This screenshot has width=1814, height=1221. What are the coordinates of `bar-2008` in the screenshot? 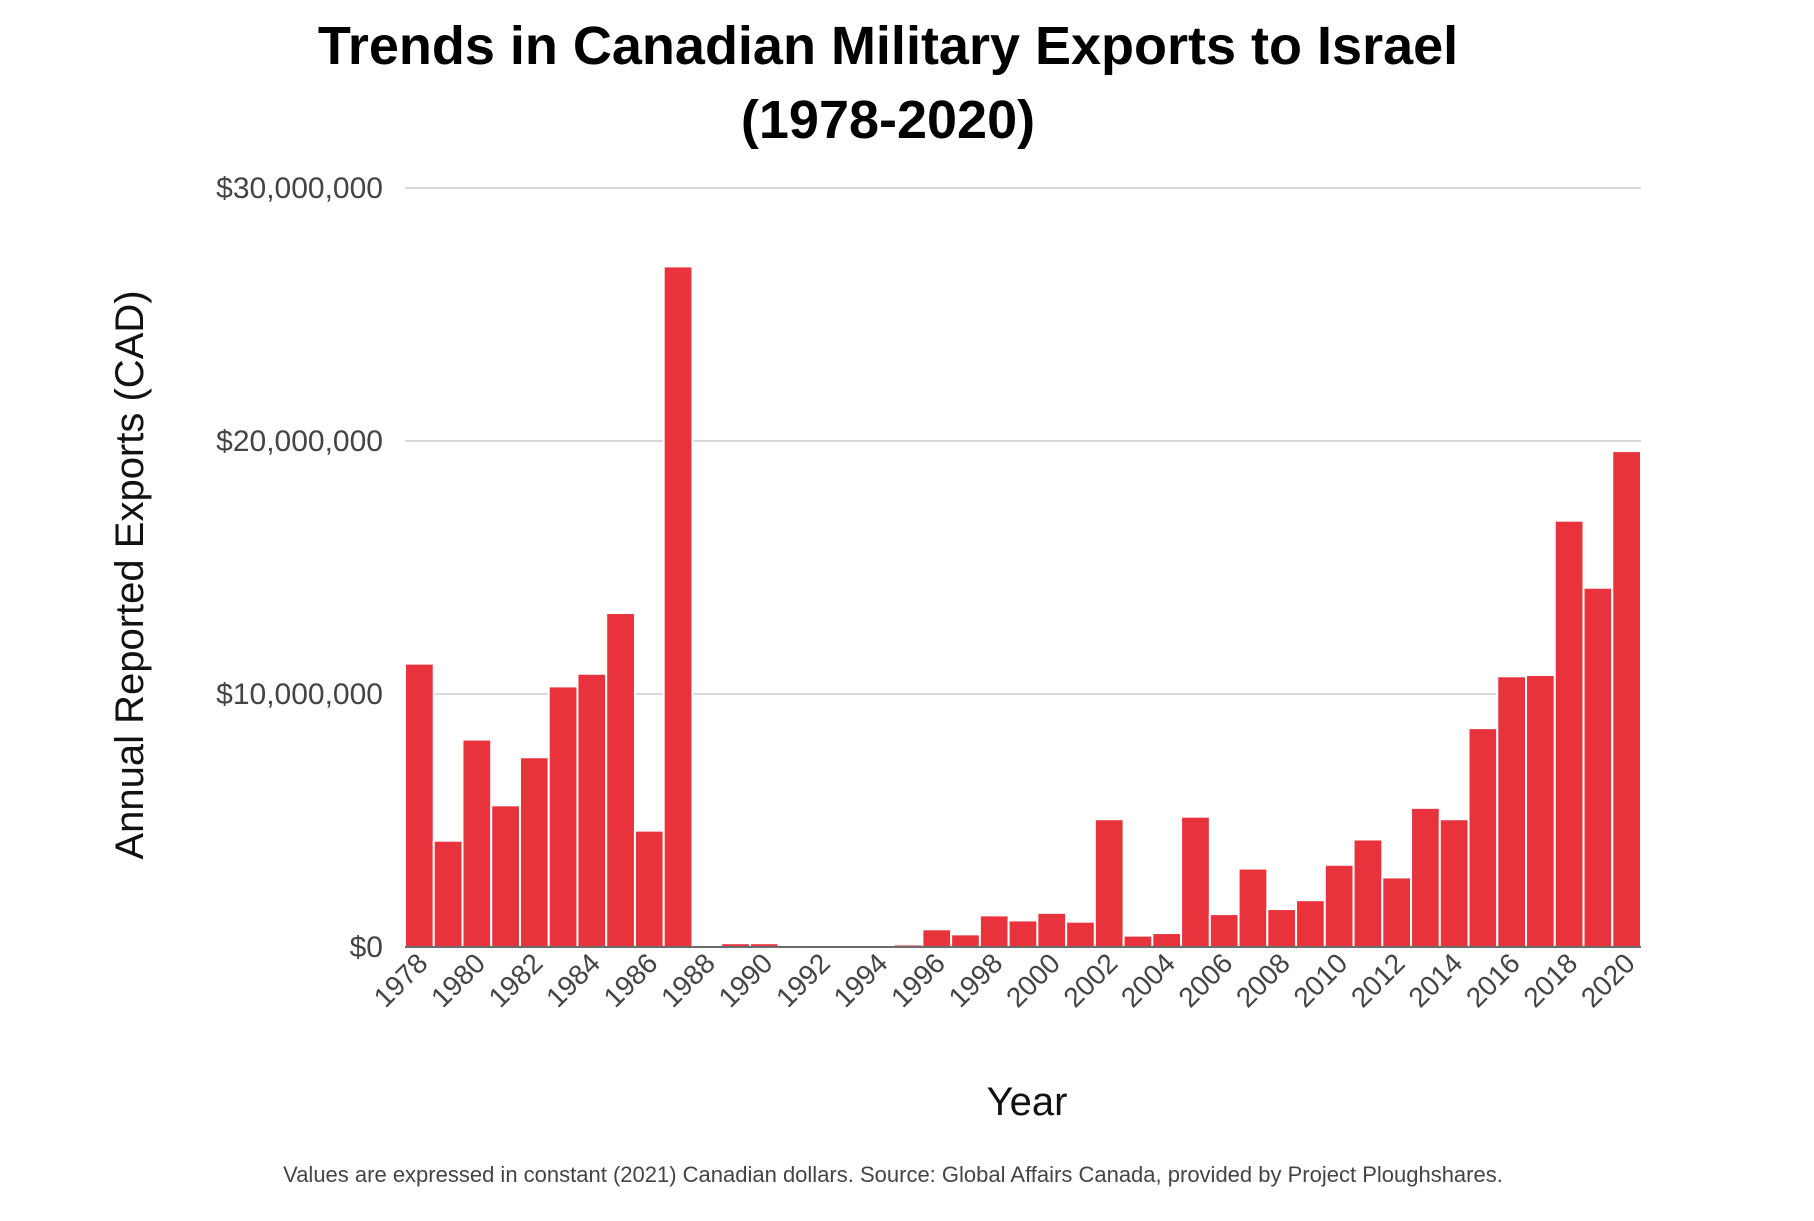 It's located at (1282, 928).